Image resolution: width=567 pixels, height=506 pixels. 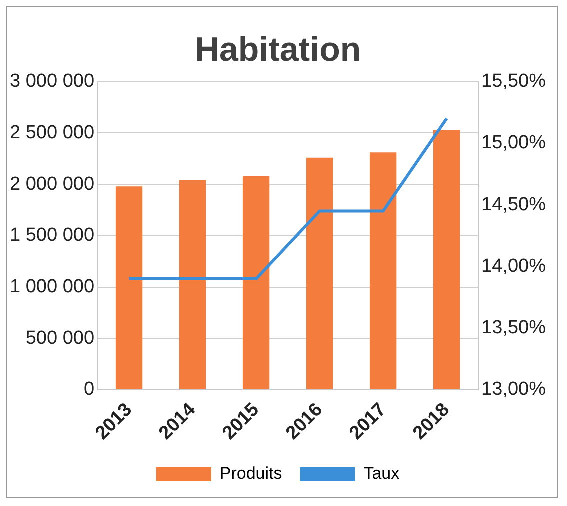 What do you see at coordinates (52, 235) in the screenshot?
I see `y-tick-label: 1 500 000` at bounding box center [52, 235].